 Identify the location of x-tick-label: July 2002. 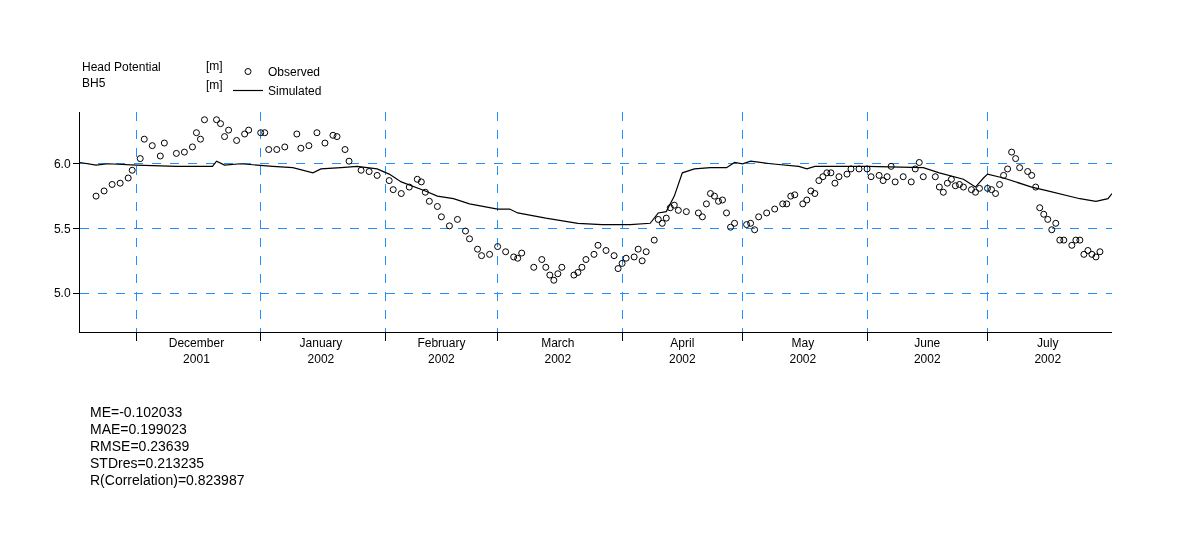
(1048, 351).